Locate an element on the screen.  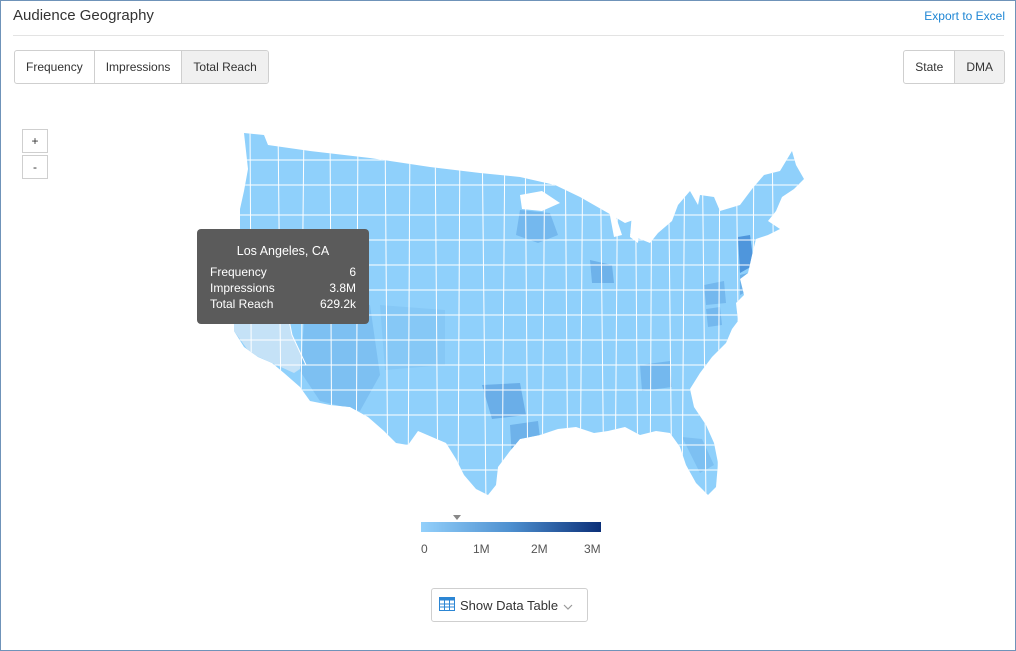
tooltip-row-total-reach: Total Reach 629.2k is located at coordinates (283, 304).